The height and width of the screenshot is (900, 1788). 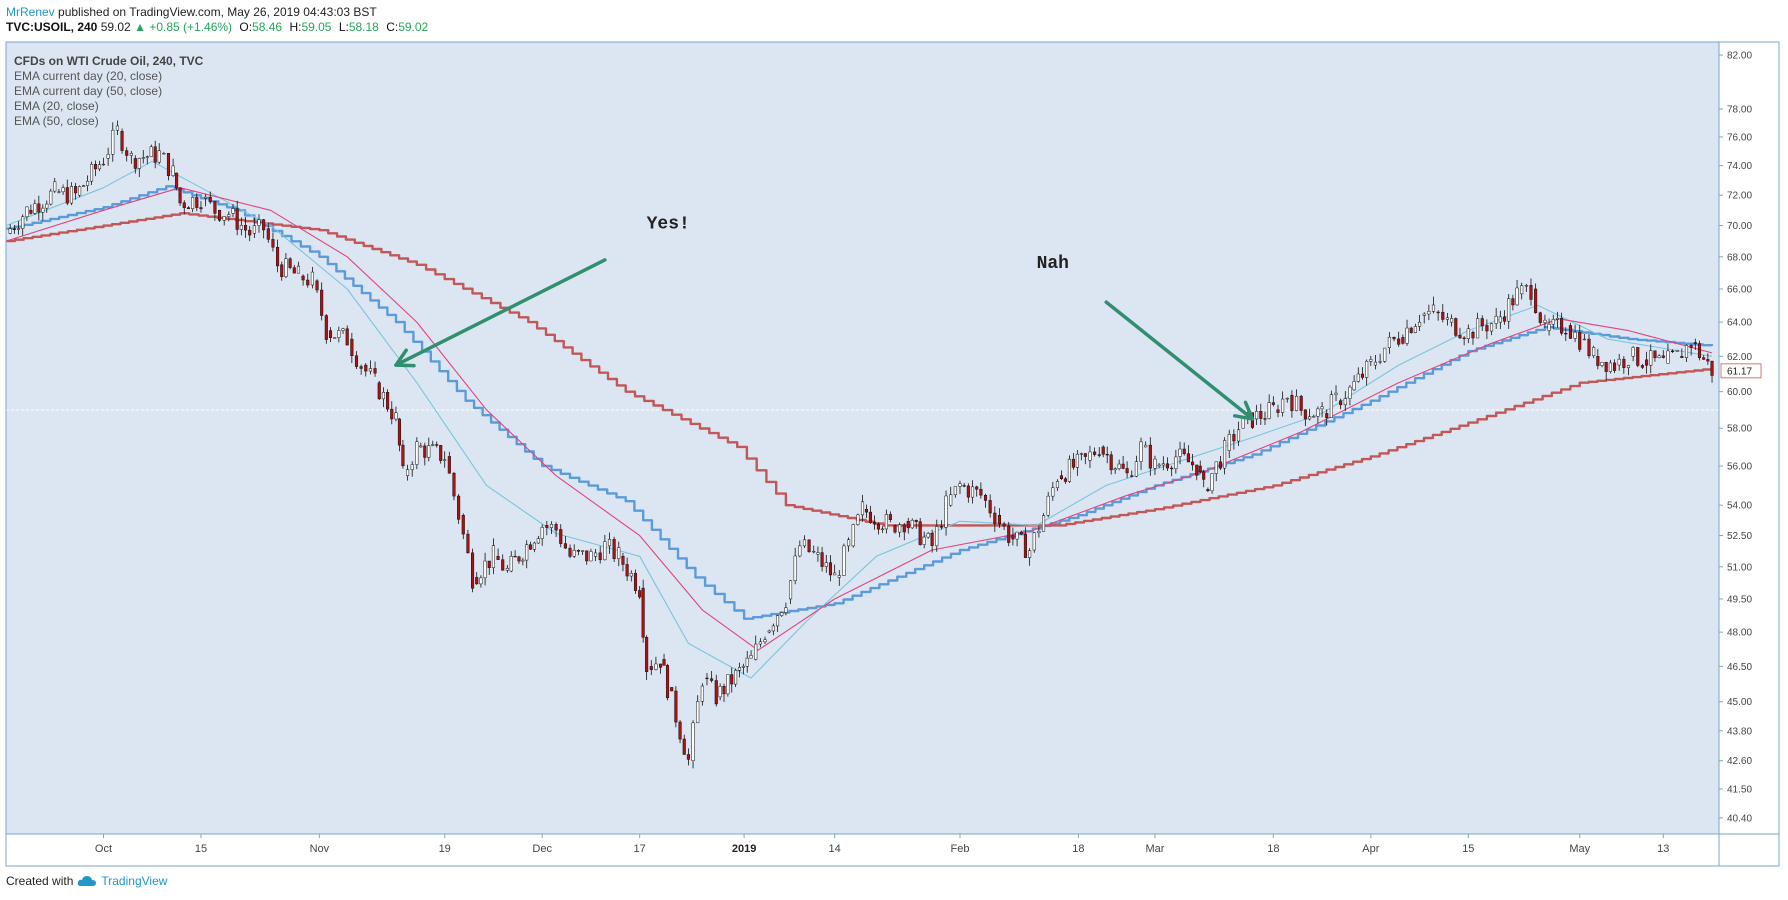 I want to click on annotation-layer: Yes! Nah, so click(x=824, y=318).